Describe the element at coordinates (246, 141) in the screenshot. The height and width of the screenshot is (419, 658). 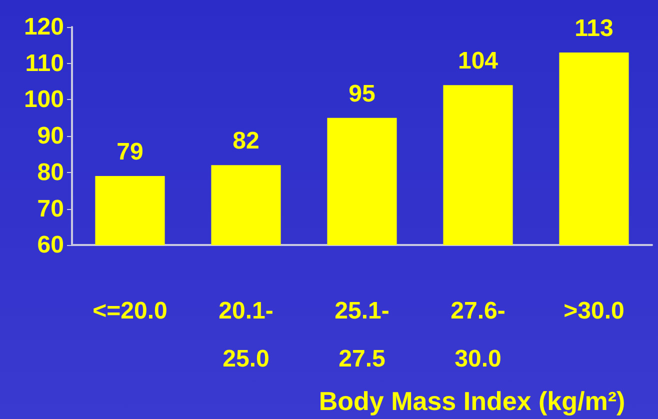
I see `data-label: 82` at that location.